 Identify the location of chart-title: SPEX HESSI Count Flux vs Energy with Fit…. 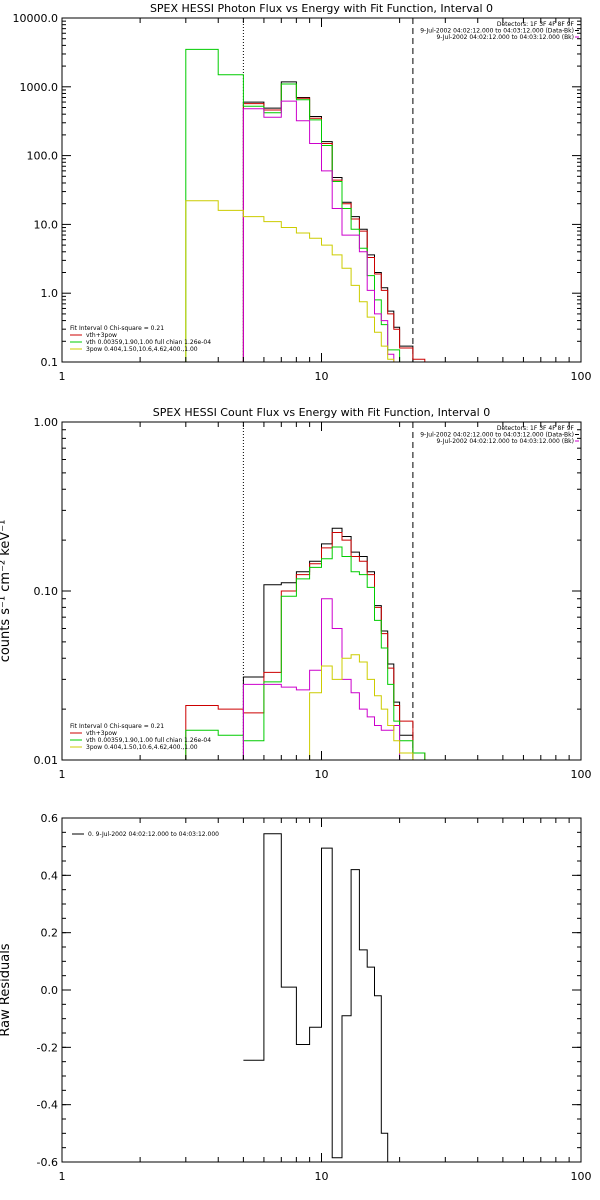
(321, 412).